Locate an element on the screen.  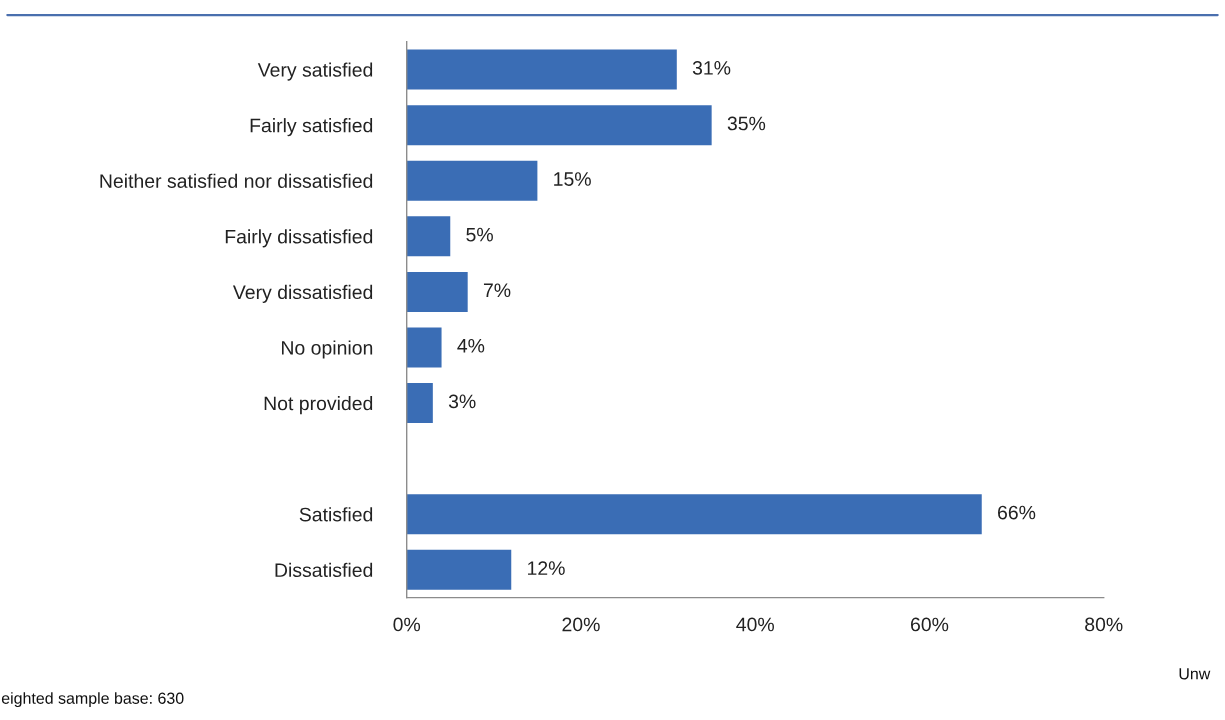
x-tick-label: 0% is located at coordinates (407, 624).